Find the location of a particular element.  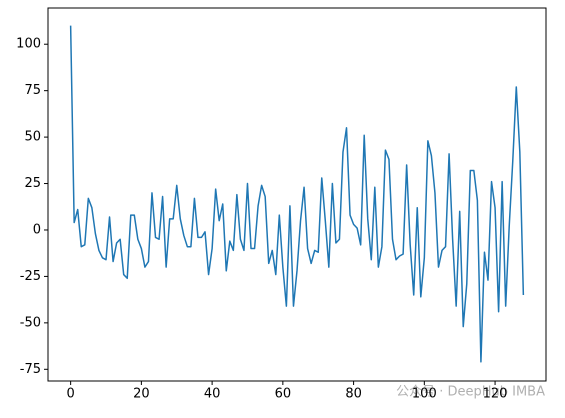

x-tick-label: 100 is located at coordinates (424, 394).